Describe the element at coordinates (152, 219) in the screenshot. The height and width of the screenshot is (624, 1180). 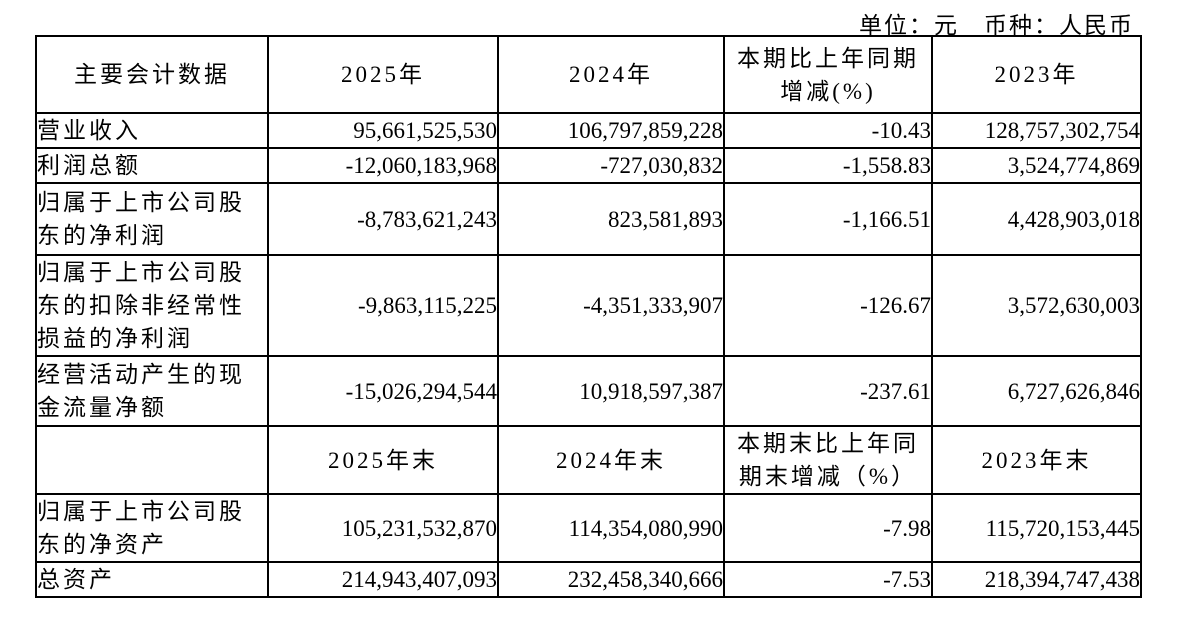
I see `row-label: 归属于上市公司股 东的净利润` at that location.